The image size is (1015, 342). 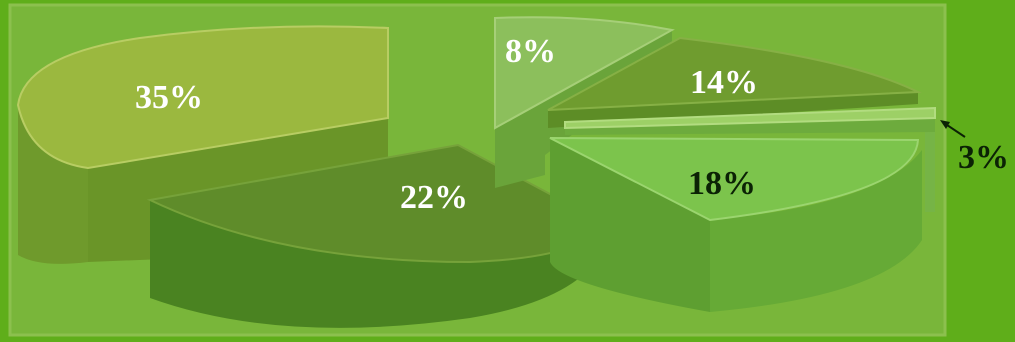 What do you see at coordinates (434, 197) in the screenshot?
I see `slice-label-22: 22%` at bounding box center [434, 197].